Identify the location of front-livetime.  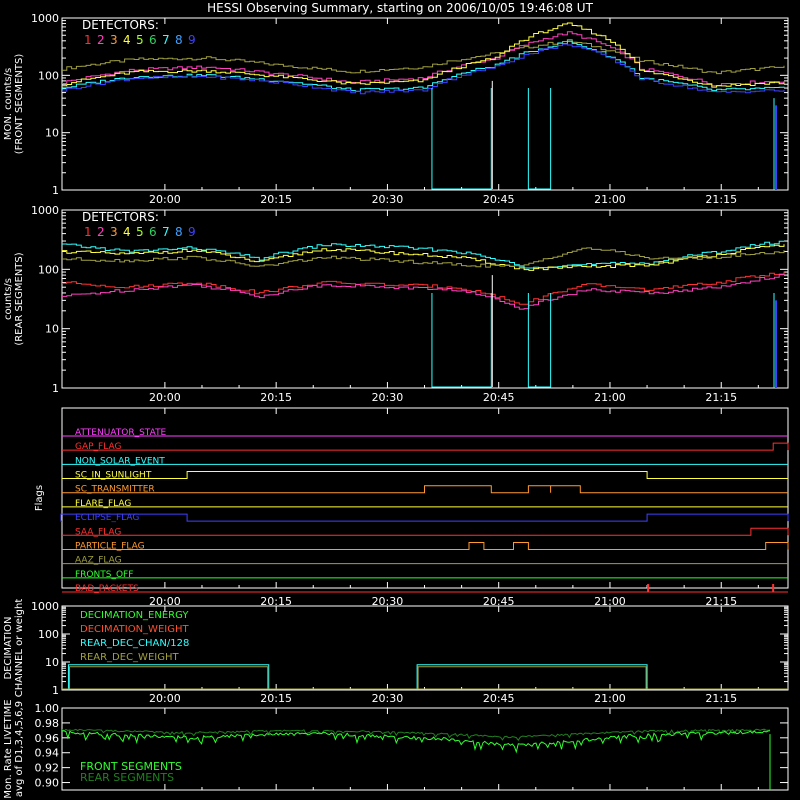
(416, 742).